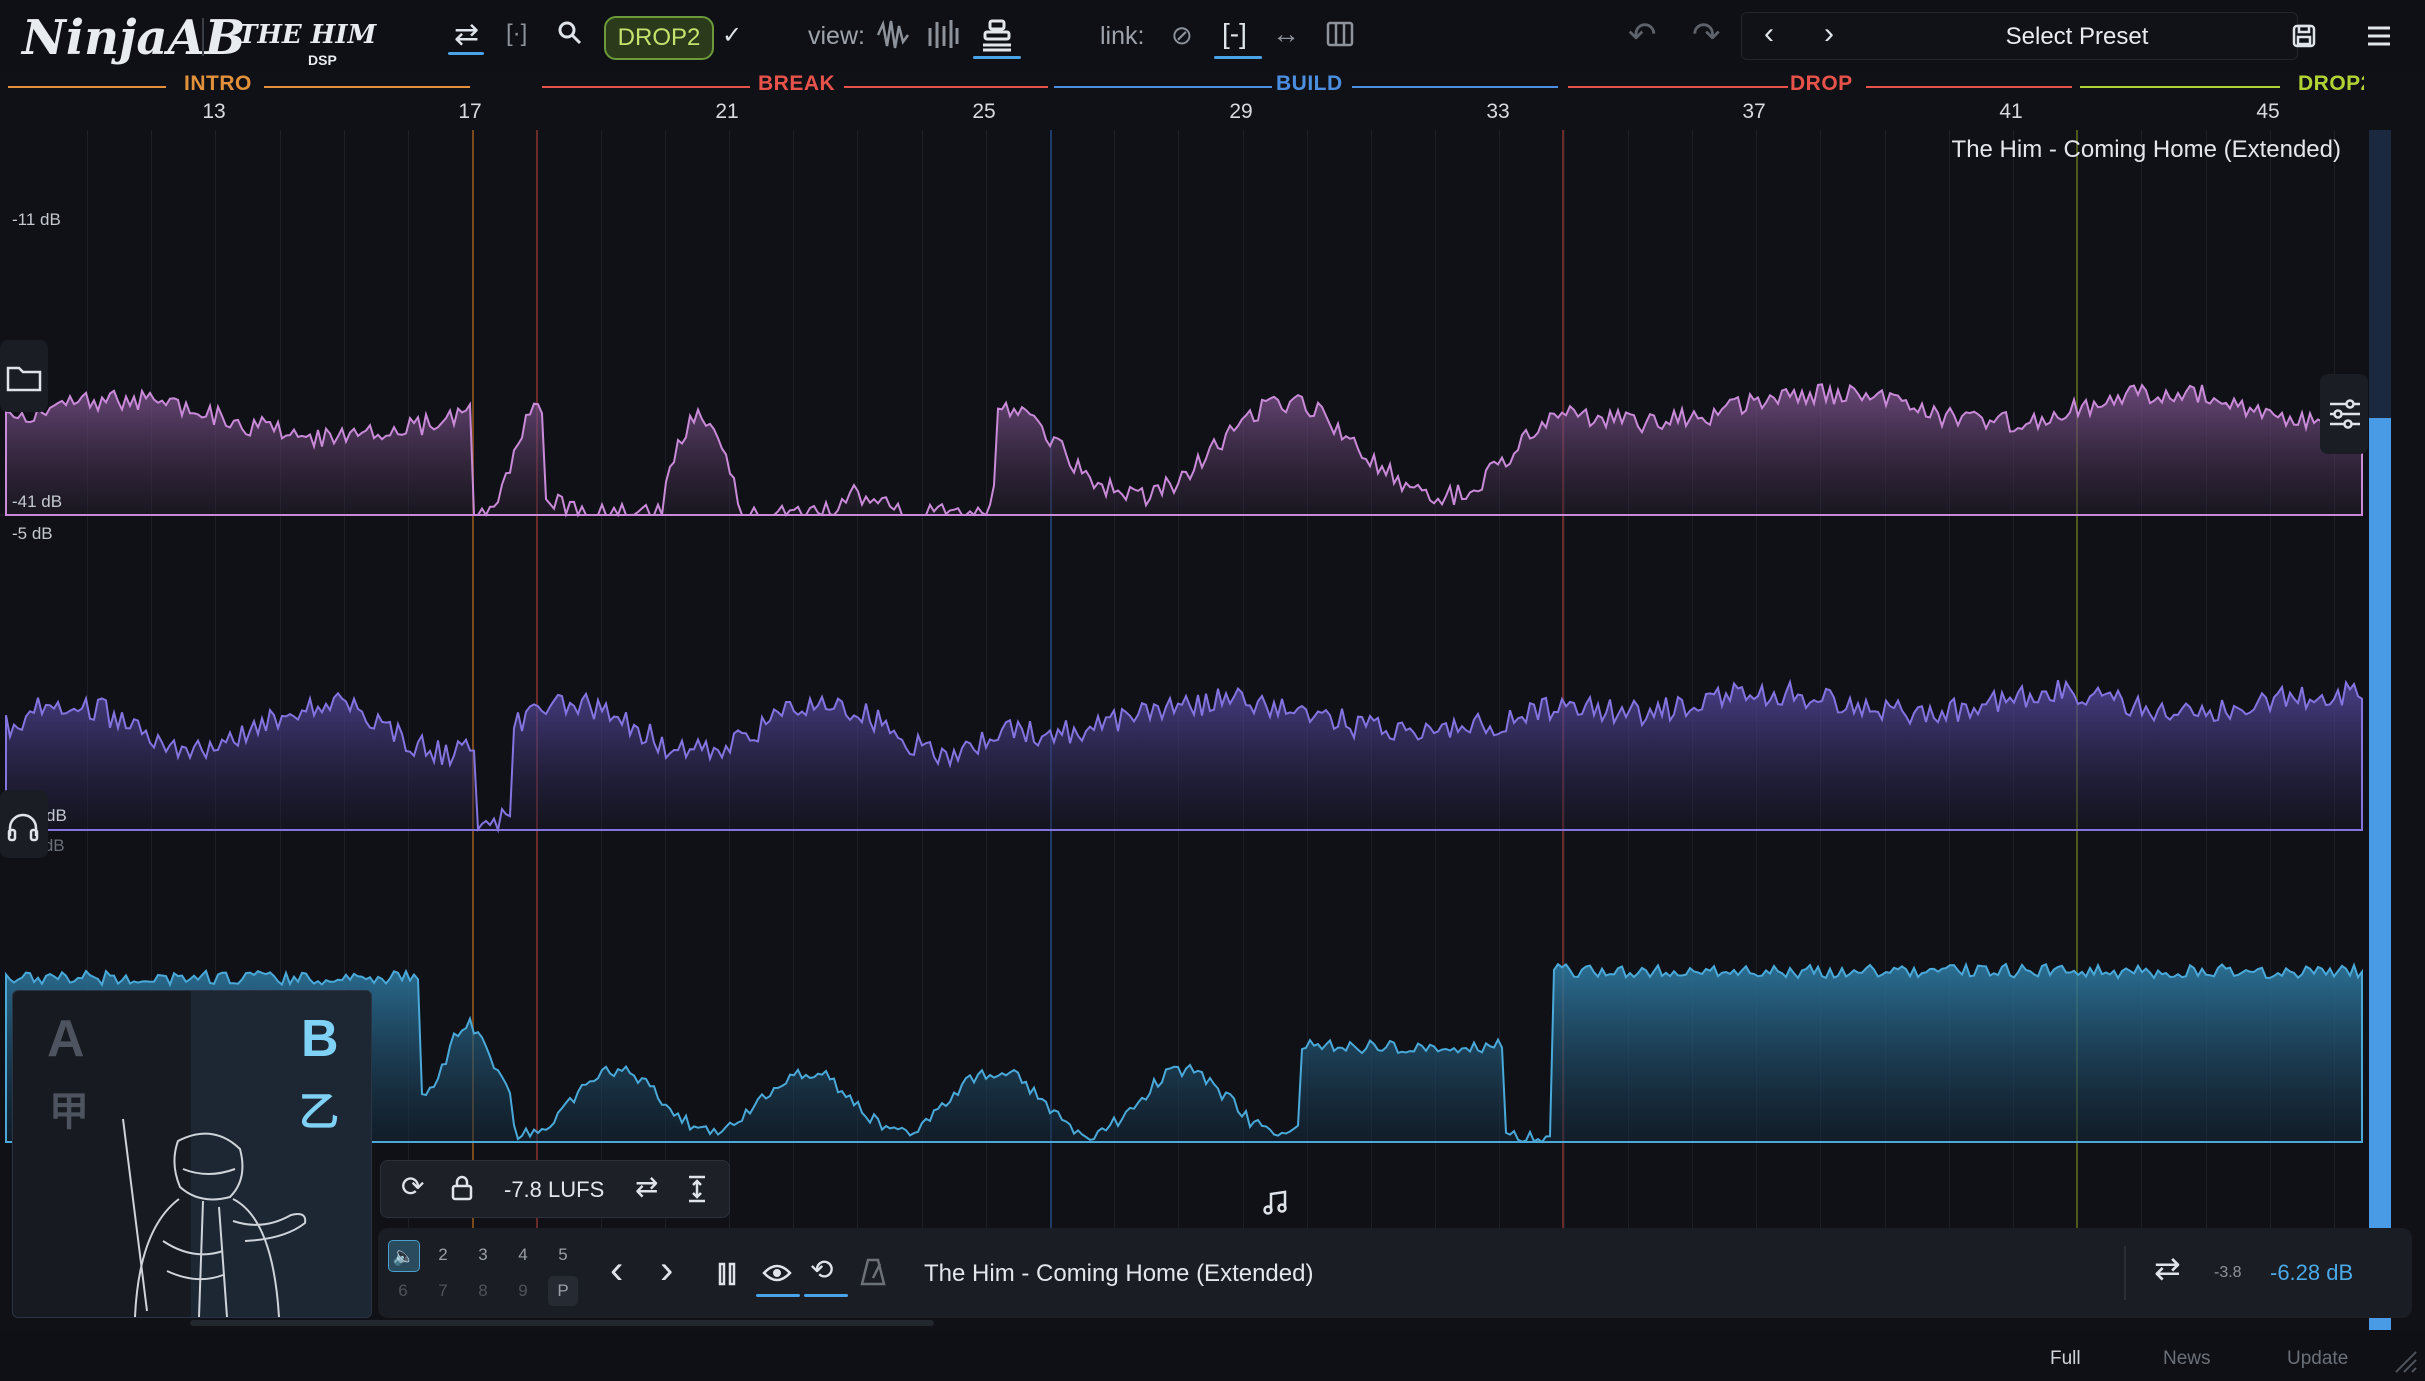 This screenshot has height=1381, width=2425. Describe the element at coordinates (443, 1254) in the screenshot. I see `slot-button: 2` at that location.